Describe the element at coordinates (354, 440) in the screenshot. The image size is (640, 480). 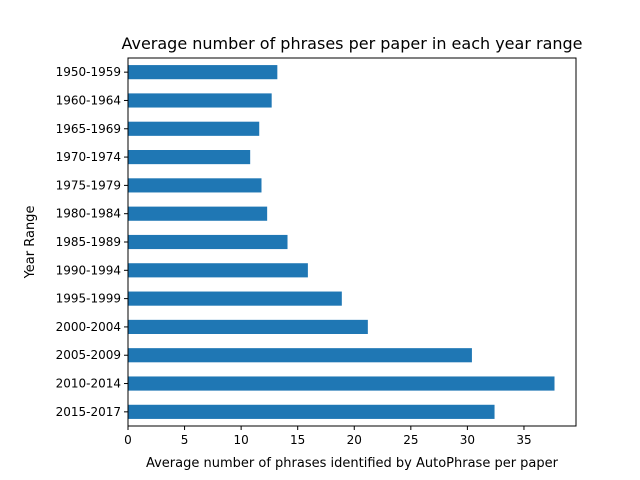
I see `x-tick-label: 20` at that location.